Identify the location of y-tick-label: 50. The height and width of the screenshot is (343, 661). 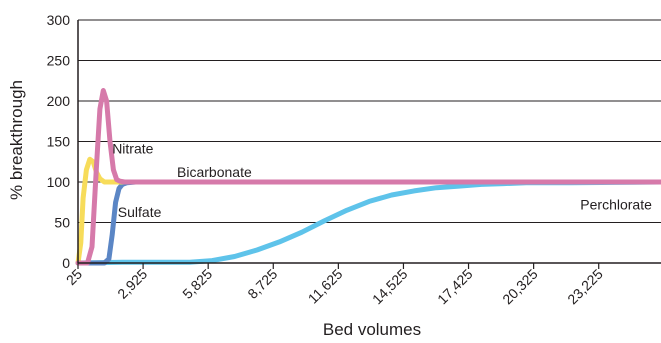
(62, 223).